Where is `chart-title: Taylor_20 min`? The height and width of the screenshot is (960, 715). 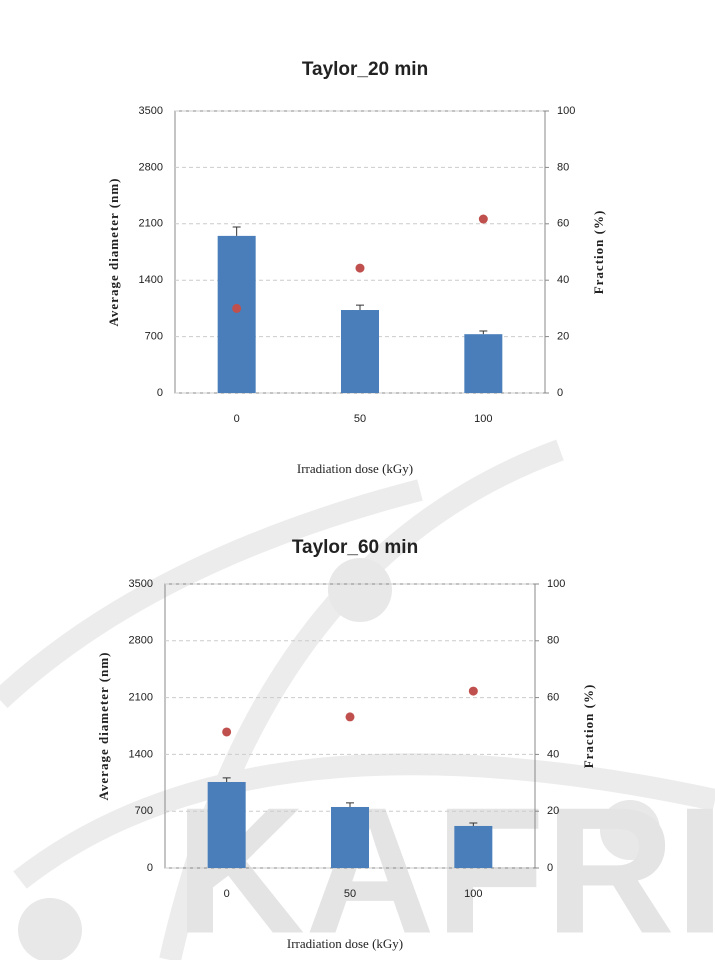 chart-title: Taylor_20 min is located at coordinates (365, 69).